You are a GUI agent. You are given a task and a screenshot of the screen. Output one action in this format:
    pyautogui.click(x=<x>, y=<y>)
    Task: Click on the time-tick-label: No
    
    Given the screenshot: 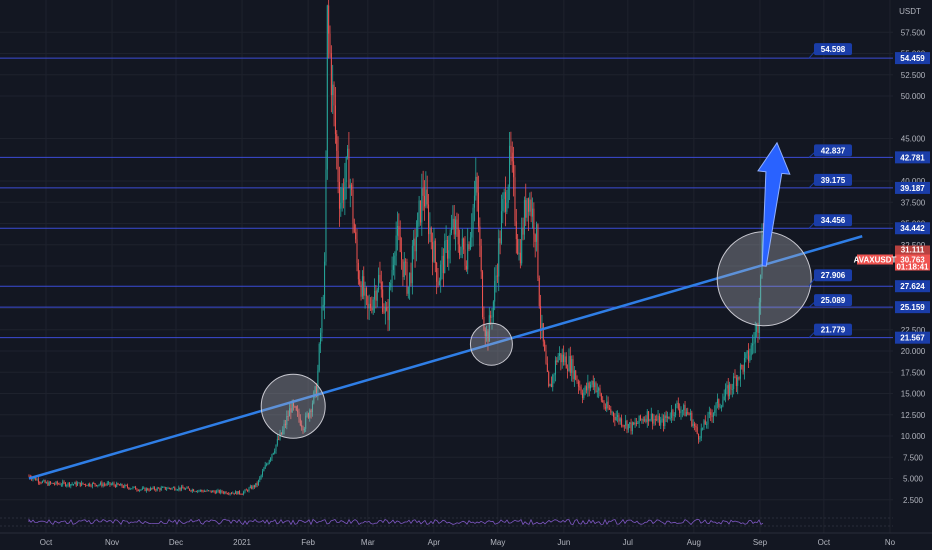 What is the action you would take?
    pyautogui.click(x=890, y=542)
    